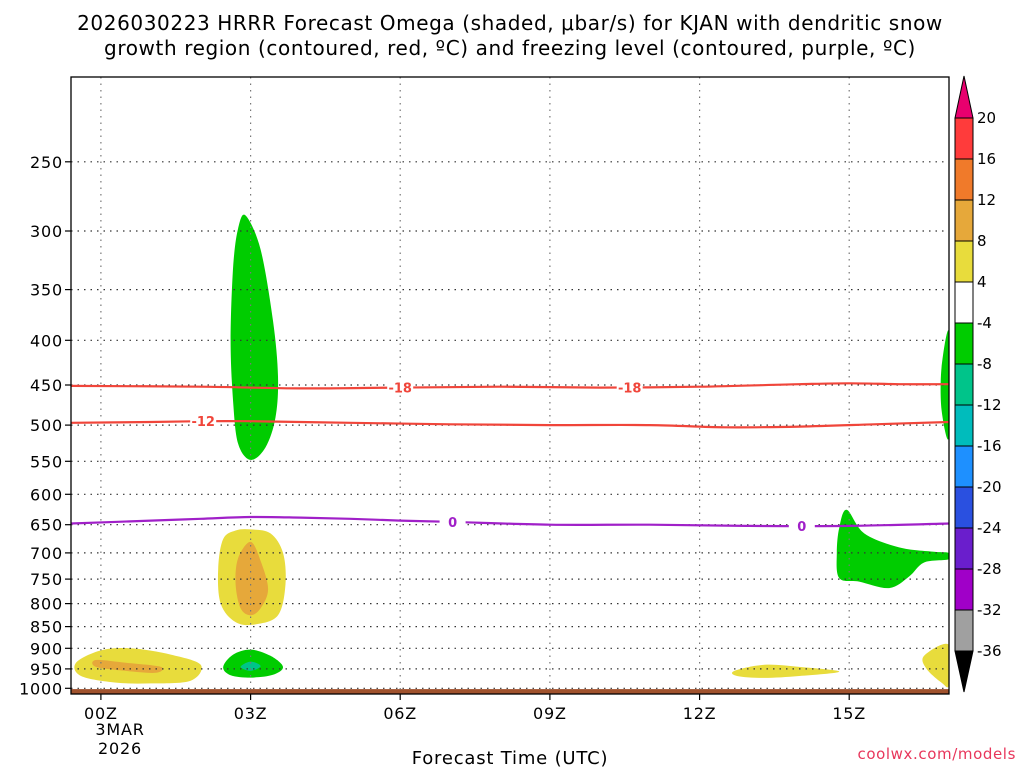 The width and height of the screenshot is (1024, 768). Describe the element at coordinates (46, 553) in the screenshot. I see `y-tick-label: 700` at that location.